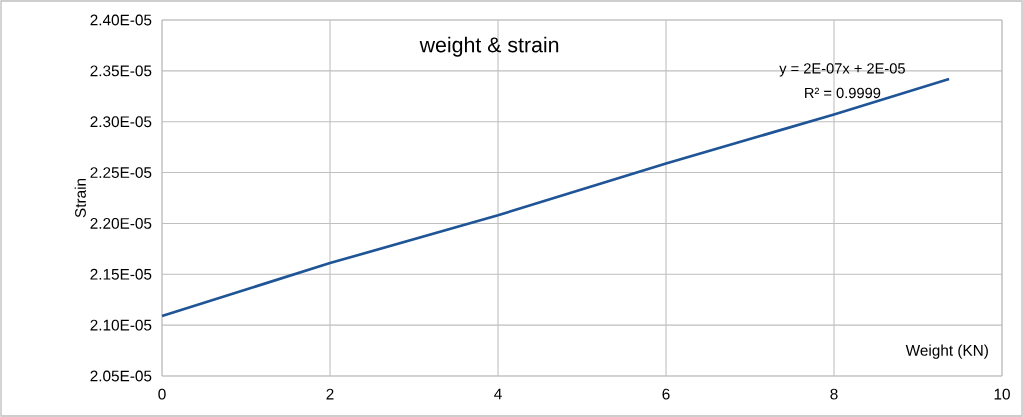  Describe the element at coordinates (842, 70) in the screenshot. I see `annotation: y = 2E-07x + 2E-05` at that location.